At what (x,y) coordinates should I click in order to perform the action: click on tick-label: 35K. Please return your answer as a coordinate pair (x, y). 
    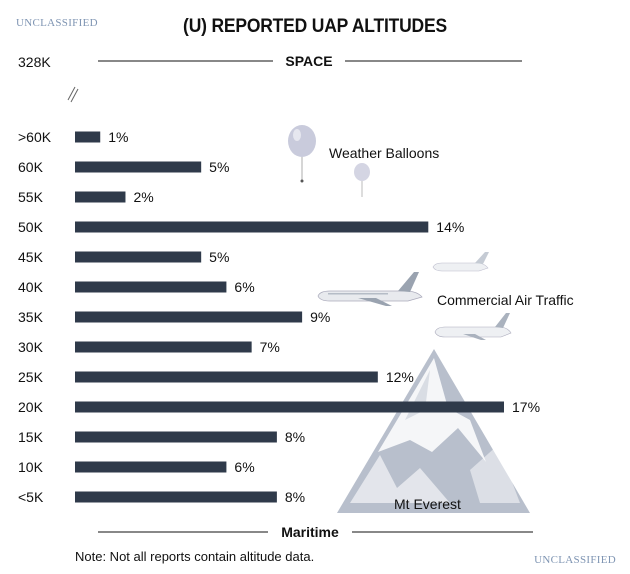
    Looking at the image, I should click on (31, 317).